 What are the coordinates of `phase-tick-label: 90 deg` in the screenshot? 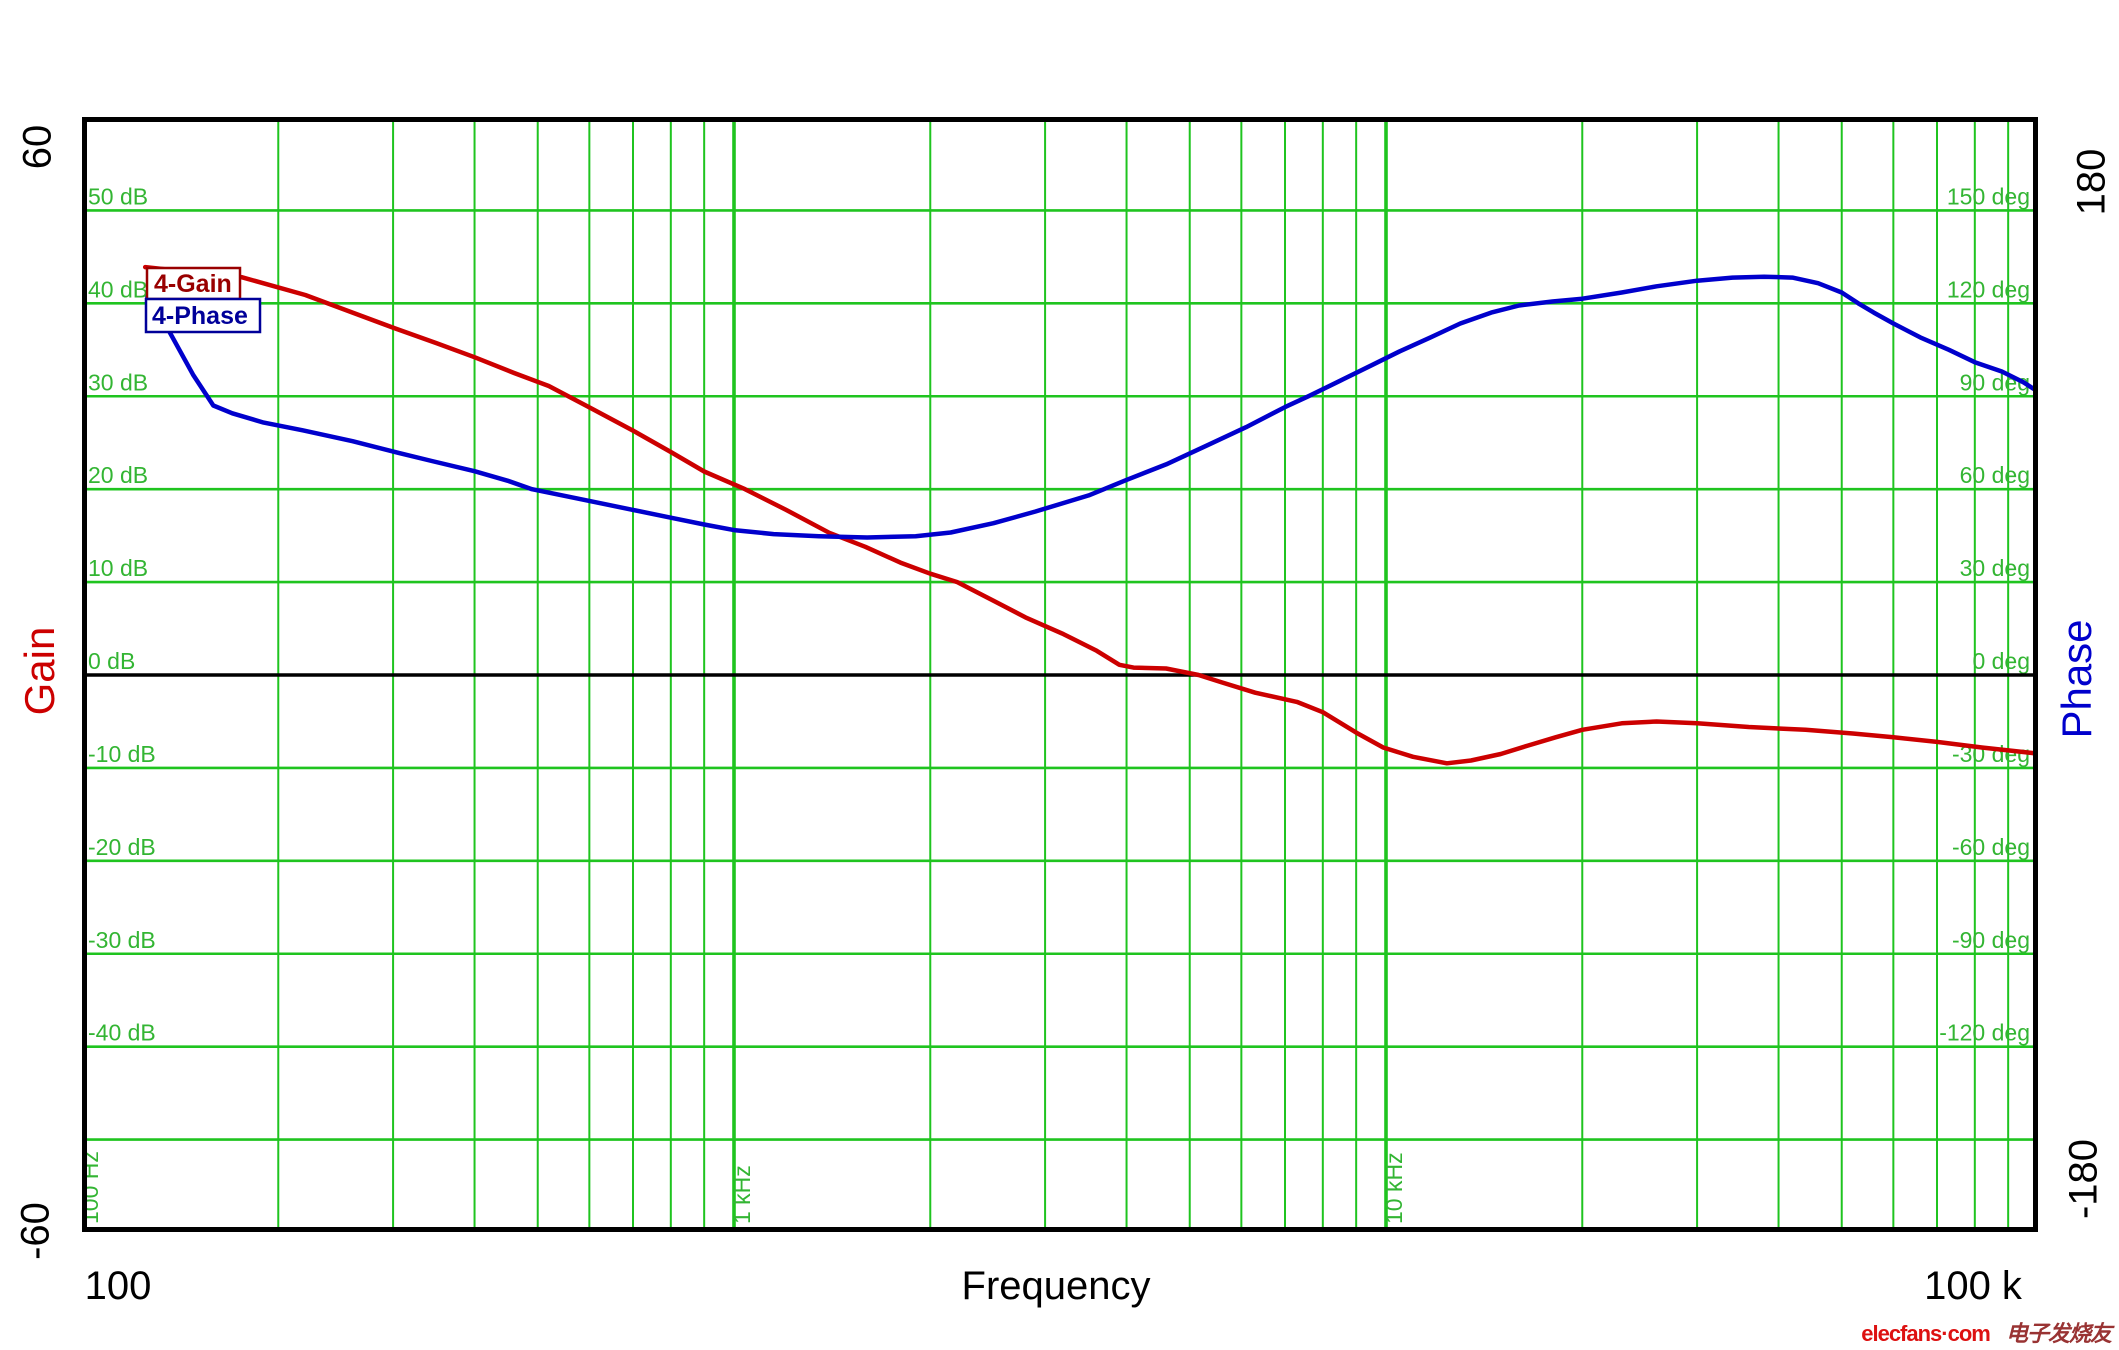 It's located at (1995, 382).